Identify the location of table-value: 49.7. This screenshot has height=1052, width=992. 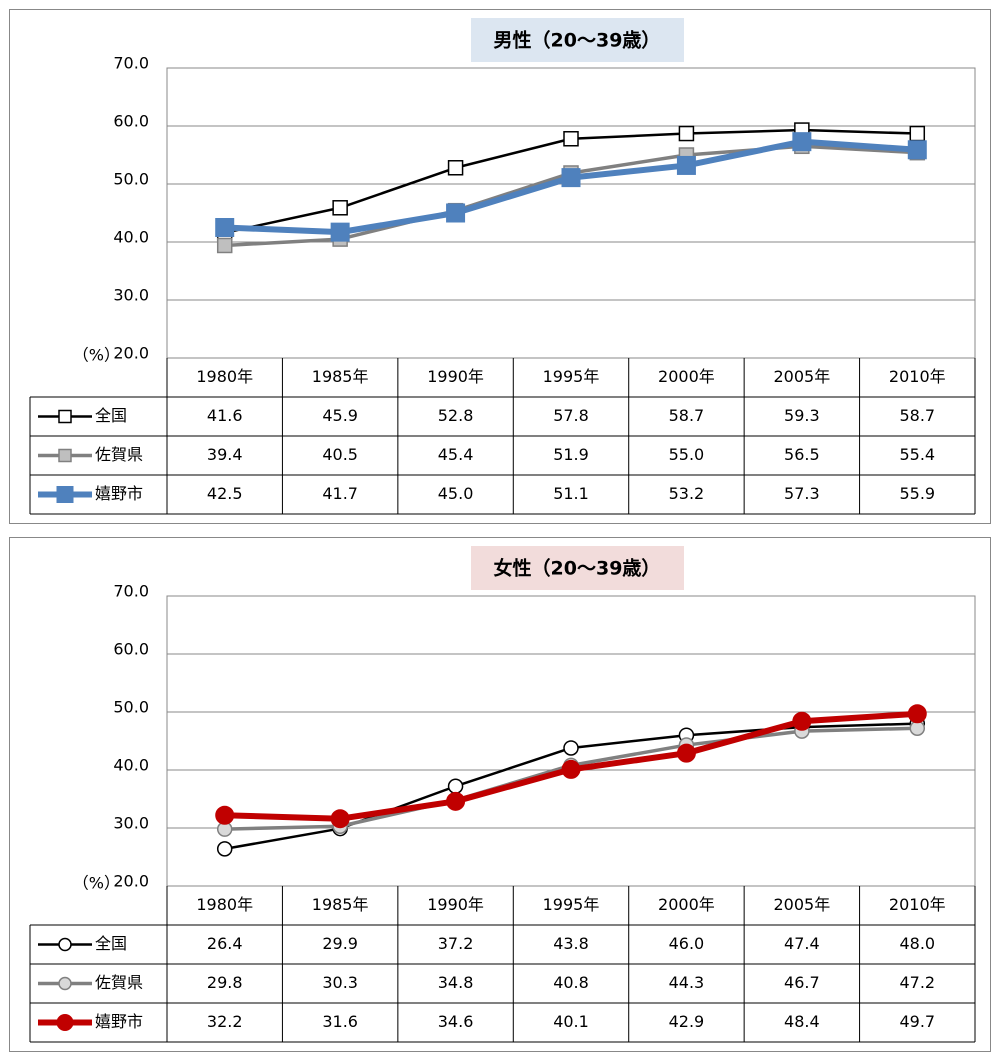
(917, 1021).